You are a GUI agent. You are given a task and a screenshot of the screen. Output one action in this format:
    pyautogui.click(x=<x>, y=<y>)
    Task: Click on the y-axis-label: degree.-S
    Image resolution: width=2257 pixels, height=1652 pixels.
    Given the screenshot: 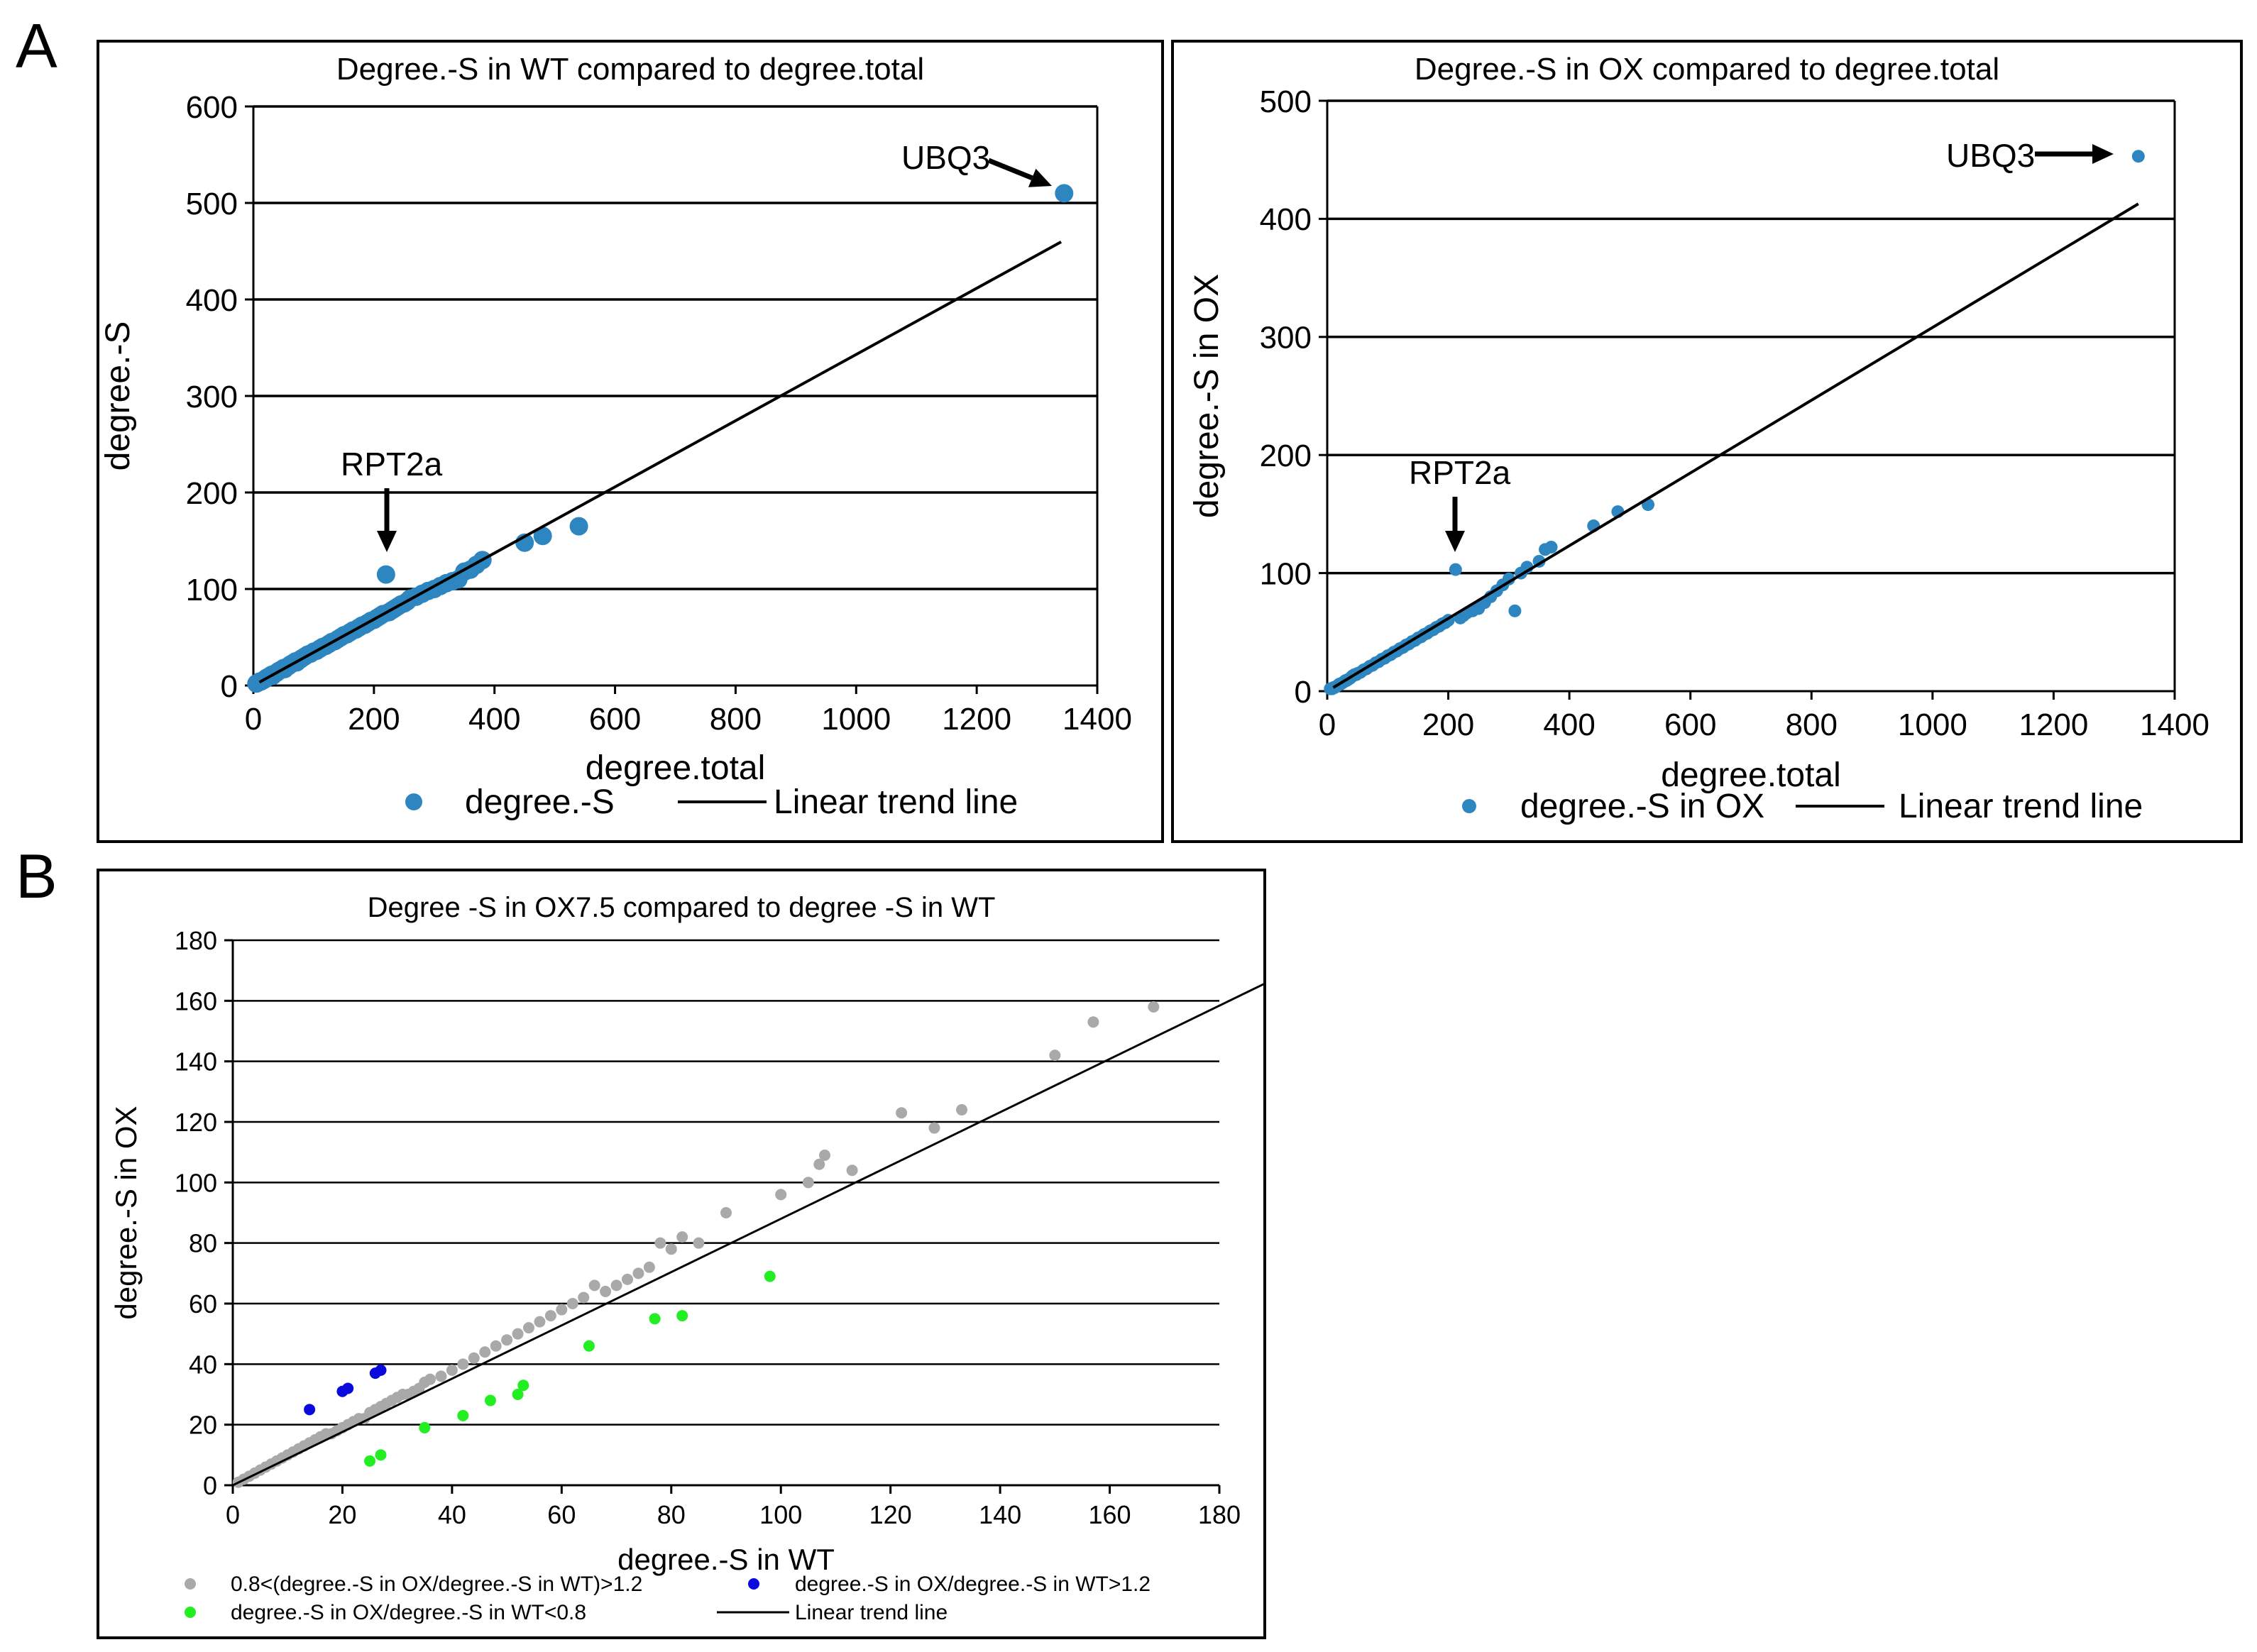 What is the action you would take?
    pyautogui.click(x=118, y=396)
    